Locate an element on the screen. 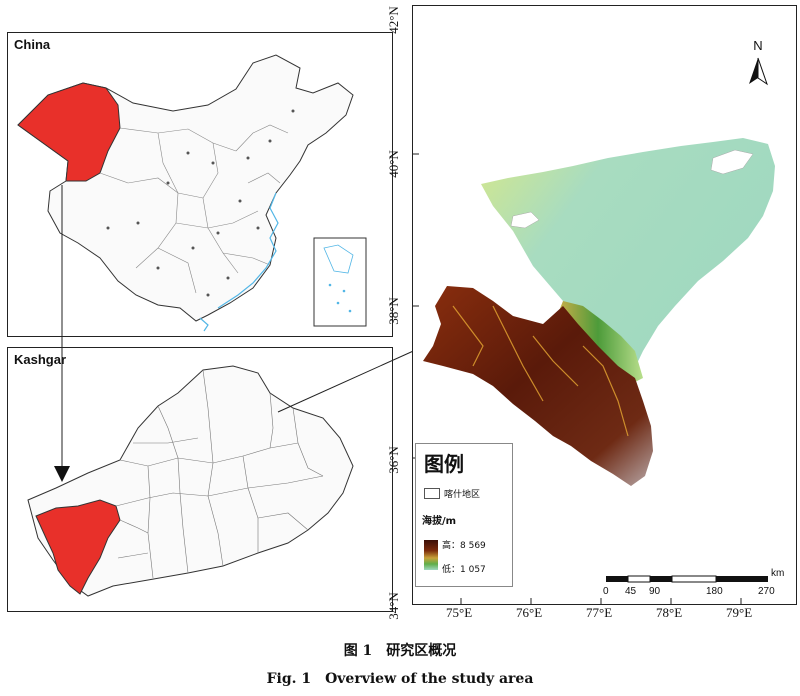  lat-tick-34: 34°N is located at coordinates (393, 606).